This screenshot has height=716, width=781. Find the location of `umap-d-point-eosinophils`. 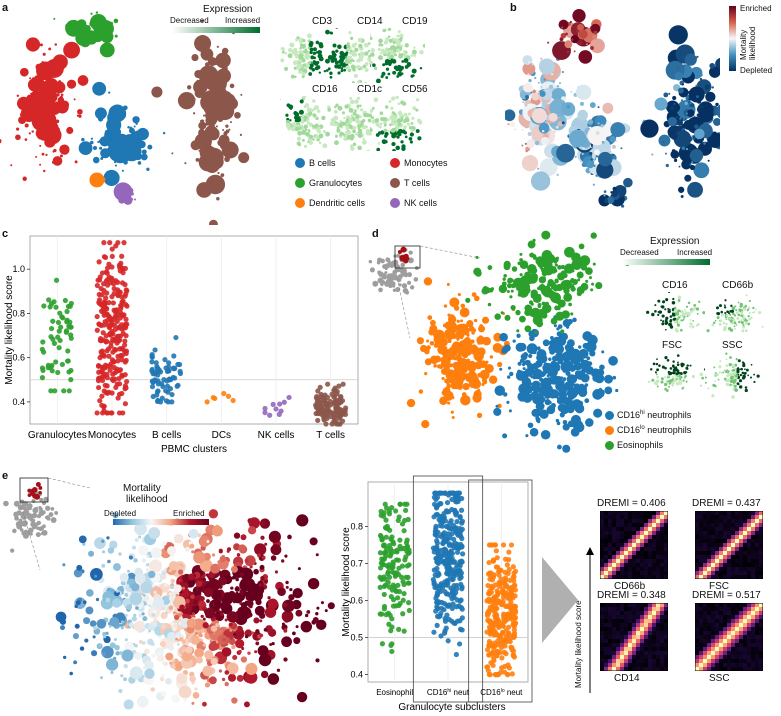

umap-d-point-eosinophils is located at coordinates (508, 292).